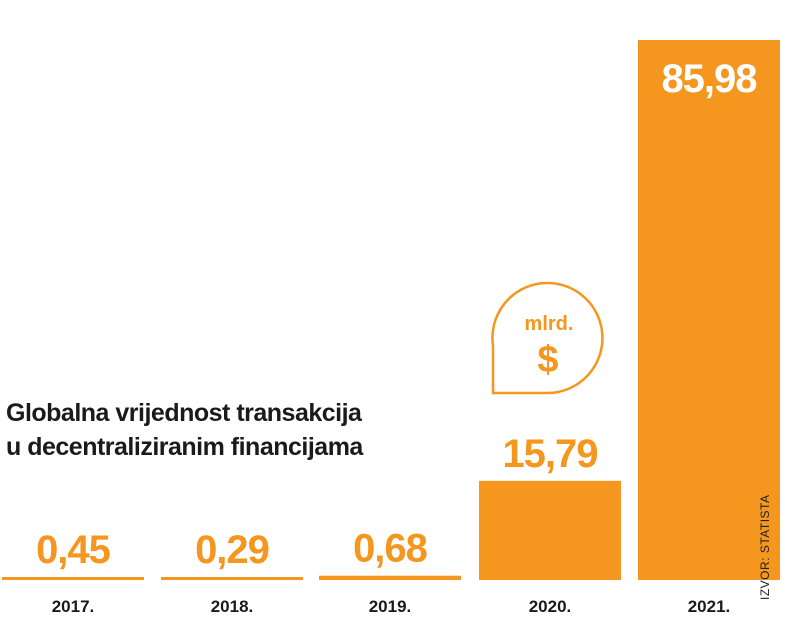  What do you see at coordinates (765, 547) in the screenshot?
I see `source-note: IZVOR: STATISTA` at bounding box center [765, 547].